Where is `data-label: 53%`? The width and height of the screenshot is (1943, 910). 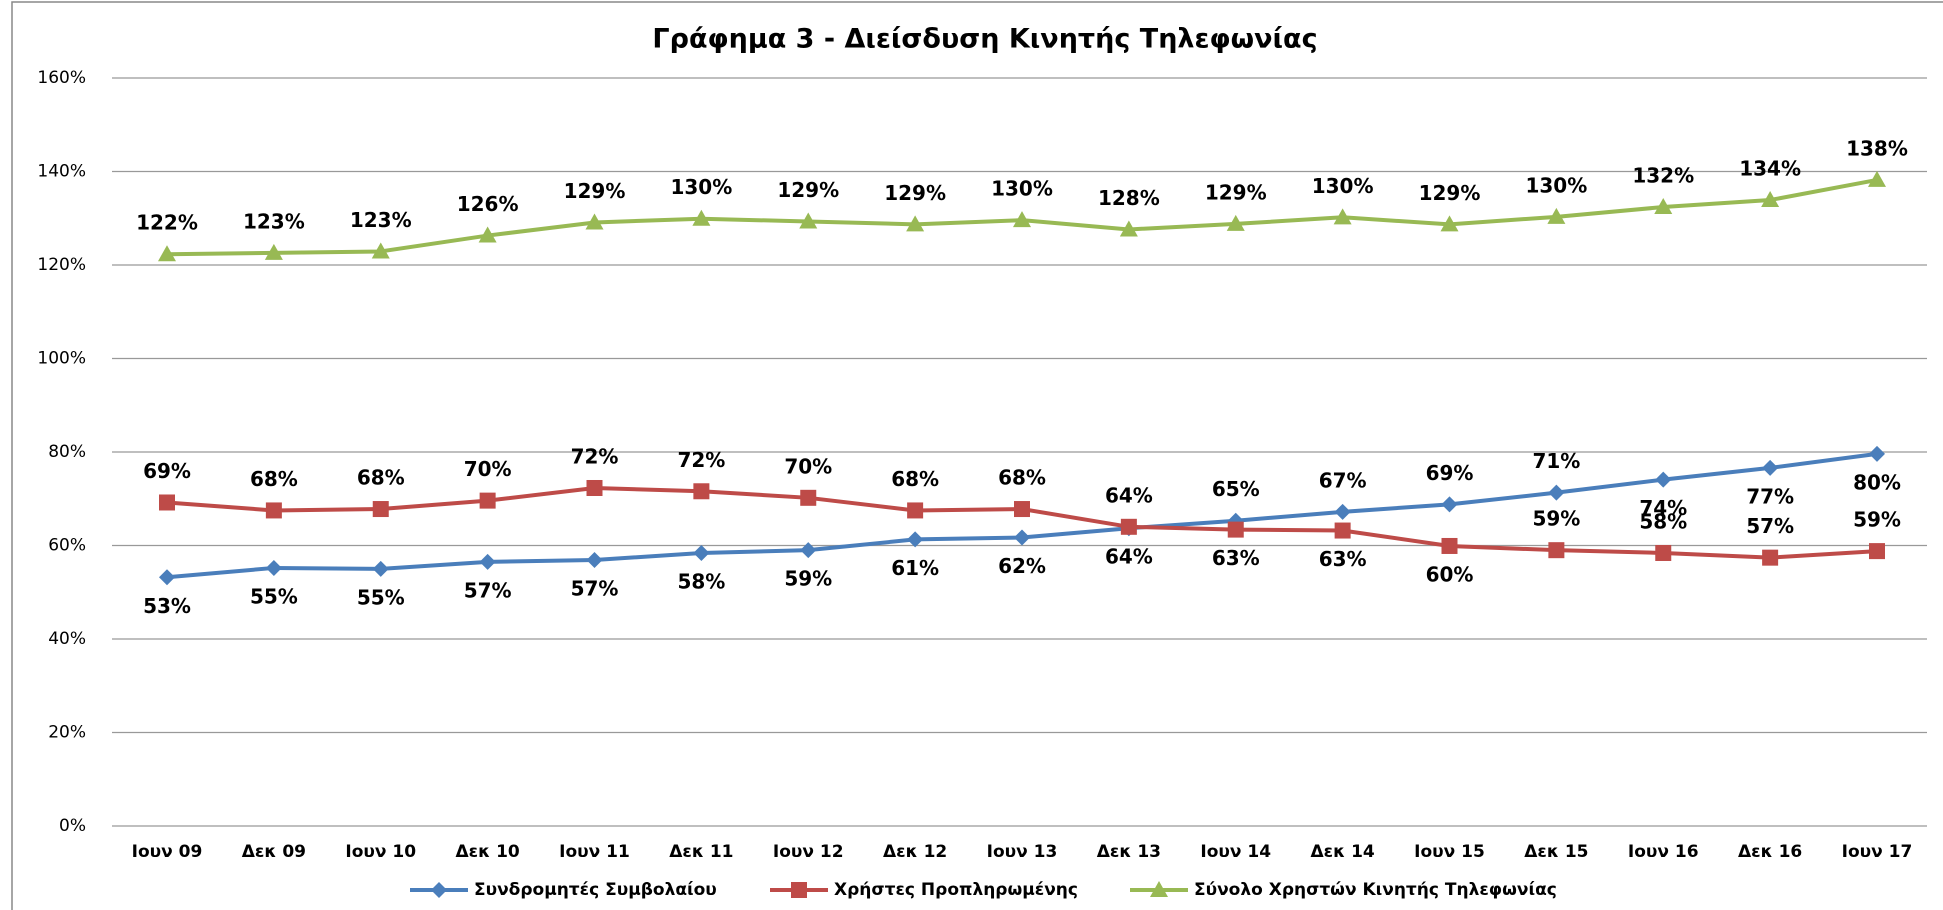 data-label: 53% is located at coordinates (167, 606).